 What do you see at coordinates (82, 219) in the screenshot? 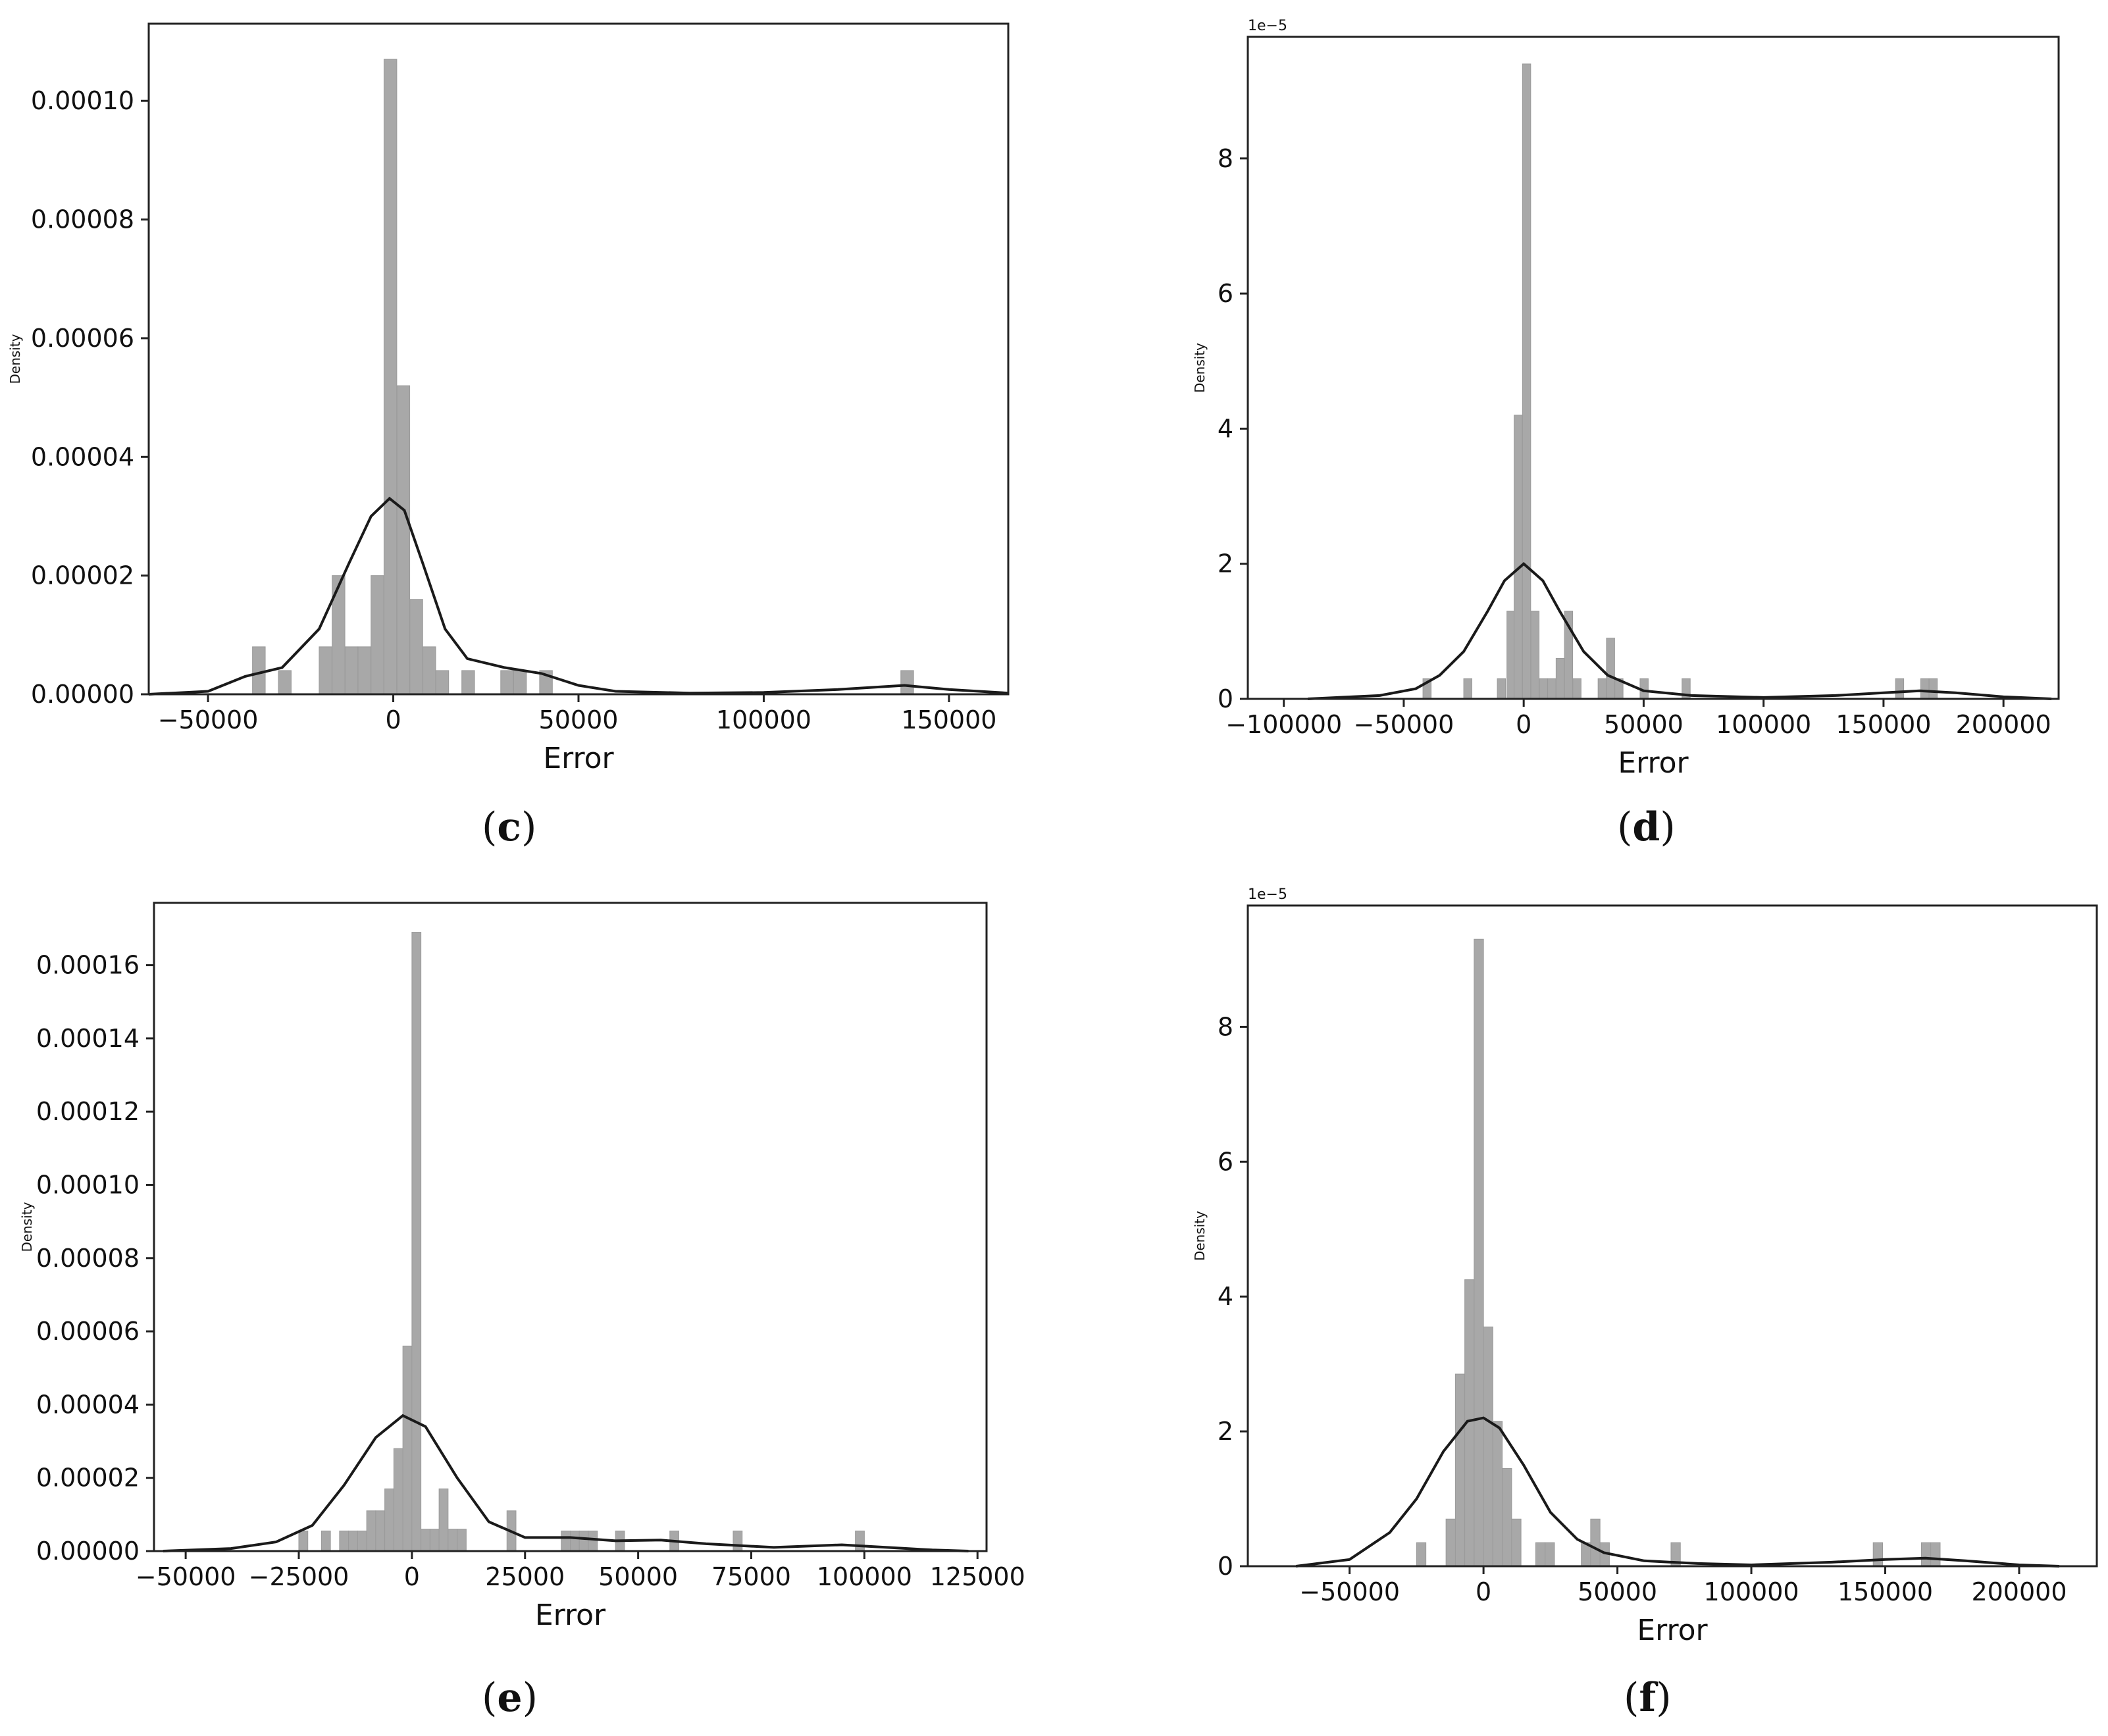
I see `y-tick-label-c-4: 0.00008` at bounding box center [82, 219].